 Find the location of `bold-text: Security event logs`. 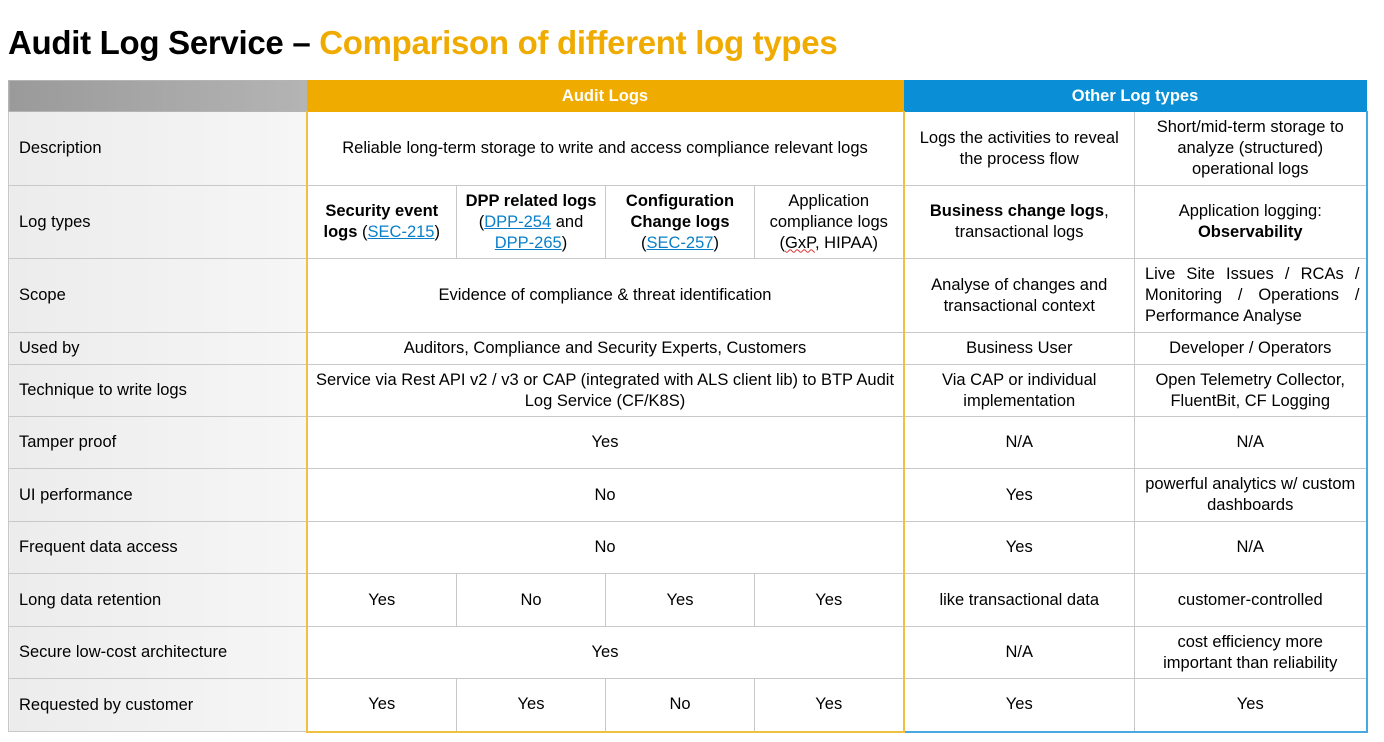

bold-text: Security event logs is located at coordinates (381, 221).